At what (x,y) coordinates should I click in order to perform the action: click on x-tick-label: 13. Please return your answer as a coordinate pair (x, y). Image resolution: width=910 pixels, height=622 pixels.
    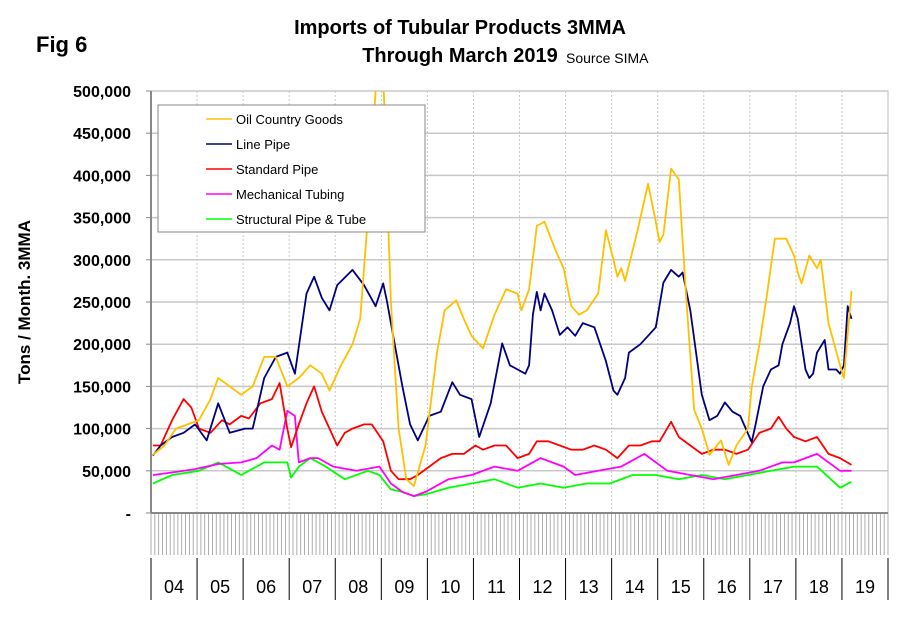
    Looking at the image, I should click on (589, 587).